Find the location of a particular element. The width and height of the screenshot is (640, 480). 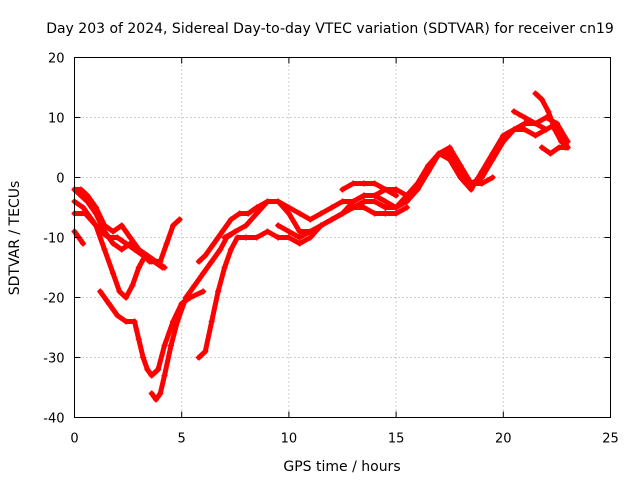

x-tick-label: 15 is located at coordinates (396, 439).